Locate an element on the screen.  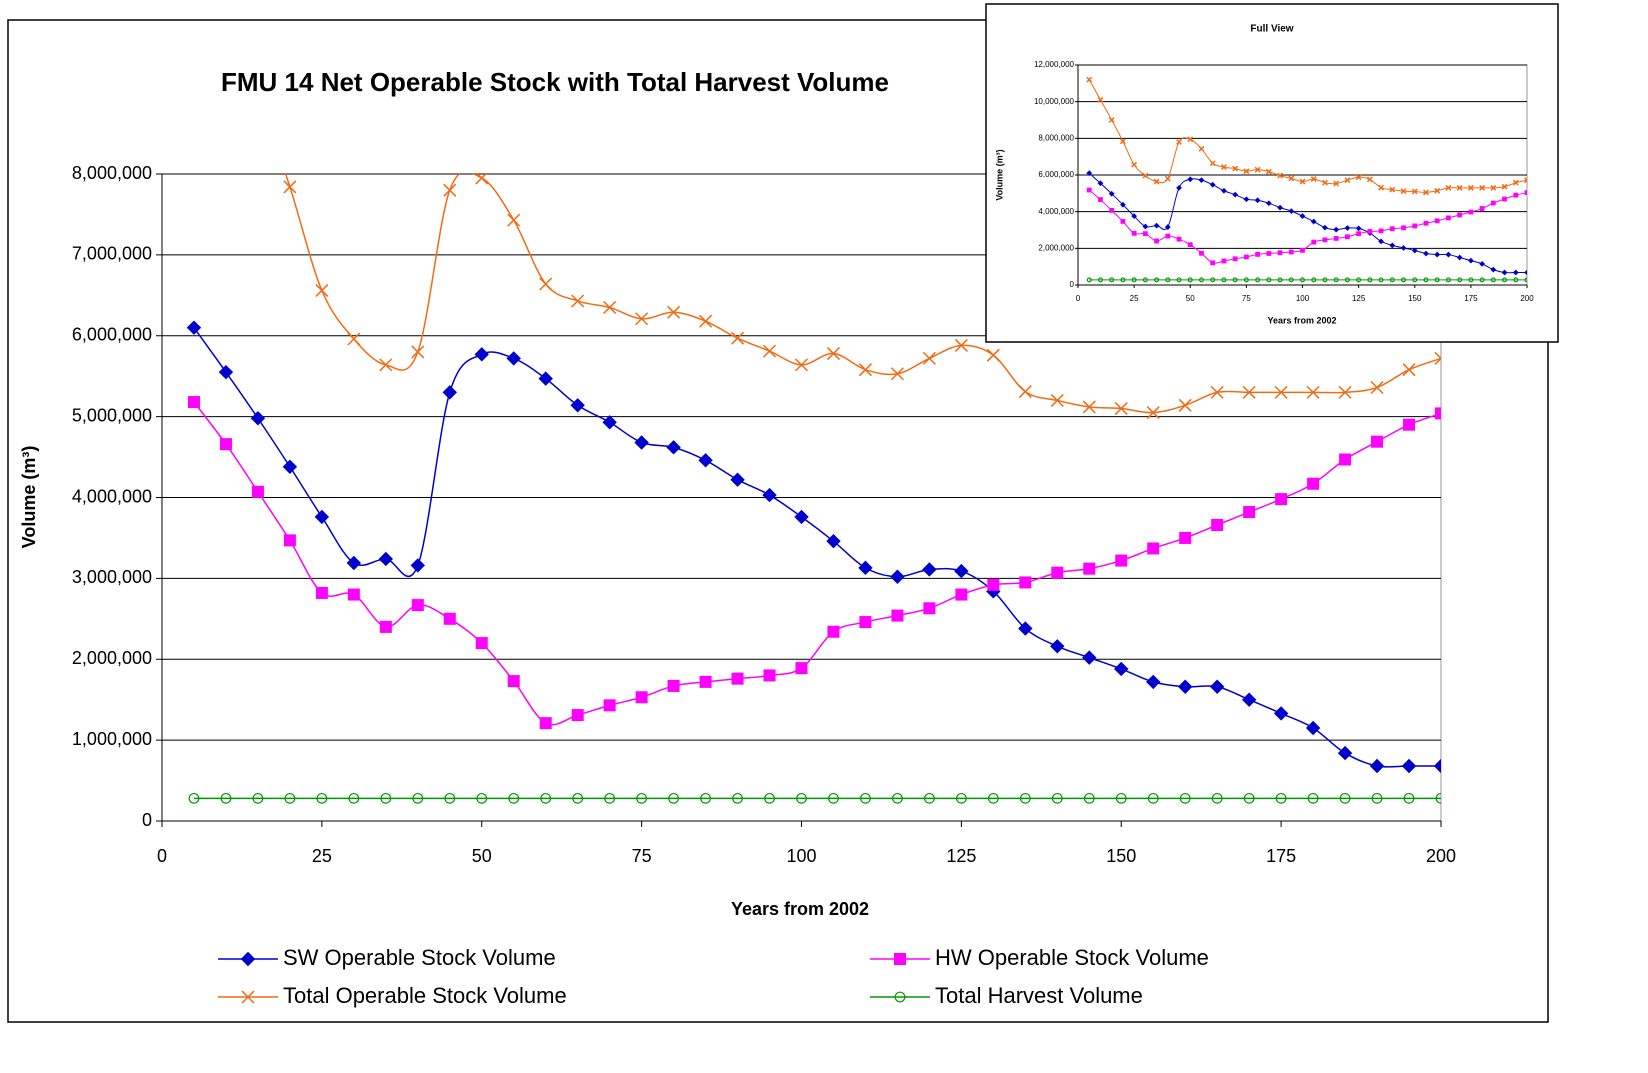
legend-label: Total Operable Stock Volume is located at coordinates (425, 995).